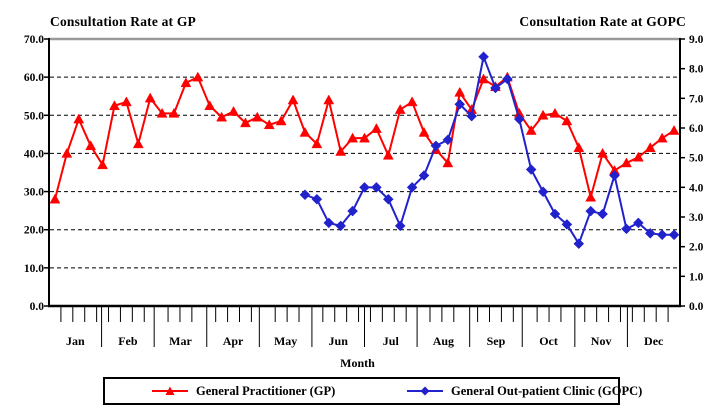 The width and height of the screenshot is (724, 419). What do you see at coordinates (34, 78) in the screenshot?
I see `left-axis-tick-label: 60.0` at bounding box center [34, 78].